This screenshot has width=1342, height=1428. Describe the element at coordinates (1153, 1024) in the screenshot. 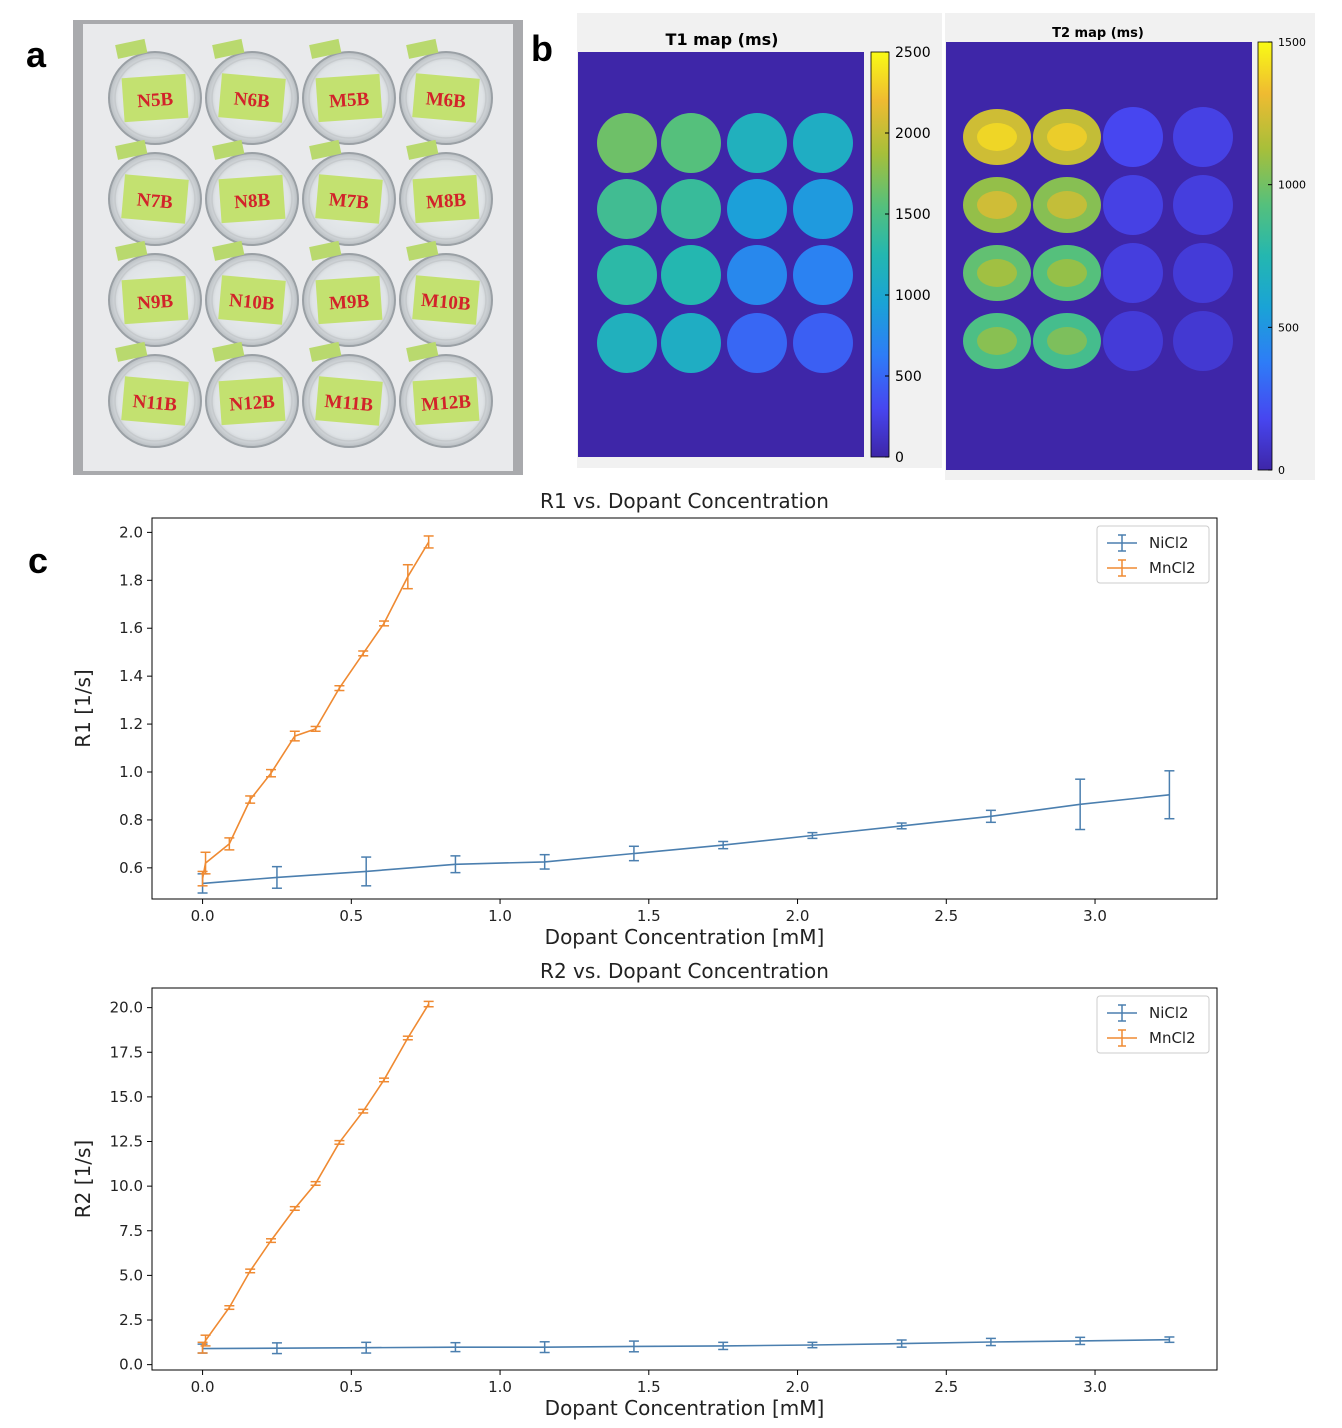

I see `legend: NiCl2 MnCl2` at that location.